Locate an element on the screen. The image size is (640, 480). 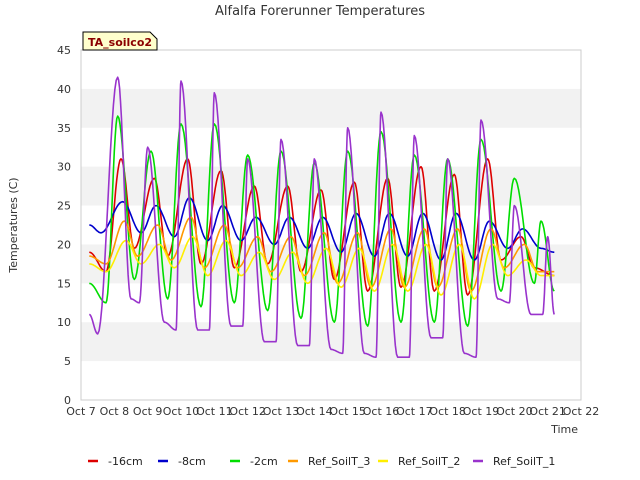
y-tick-label: 40 is located at coordinates (64, 89).